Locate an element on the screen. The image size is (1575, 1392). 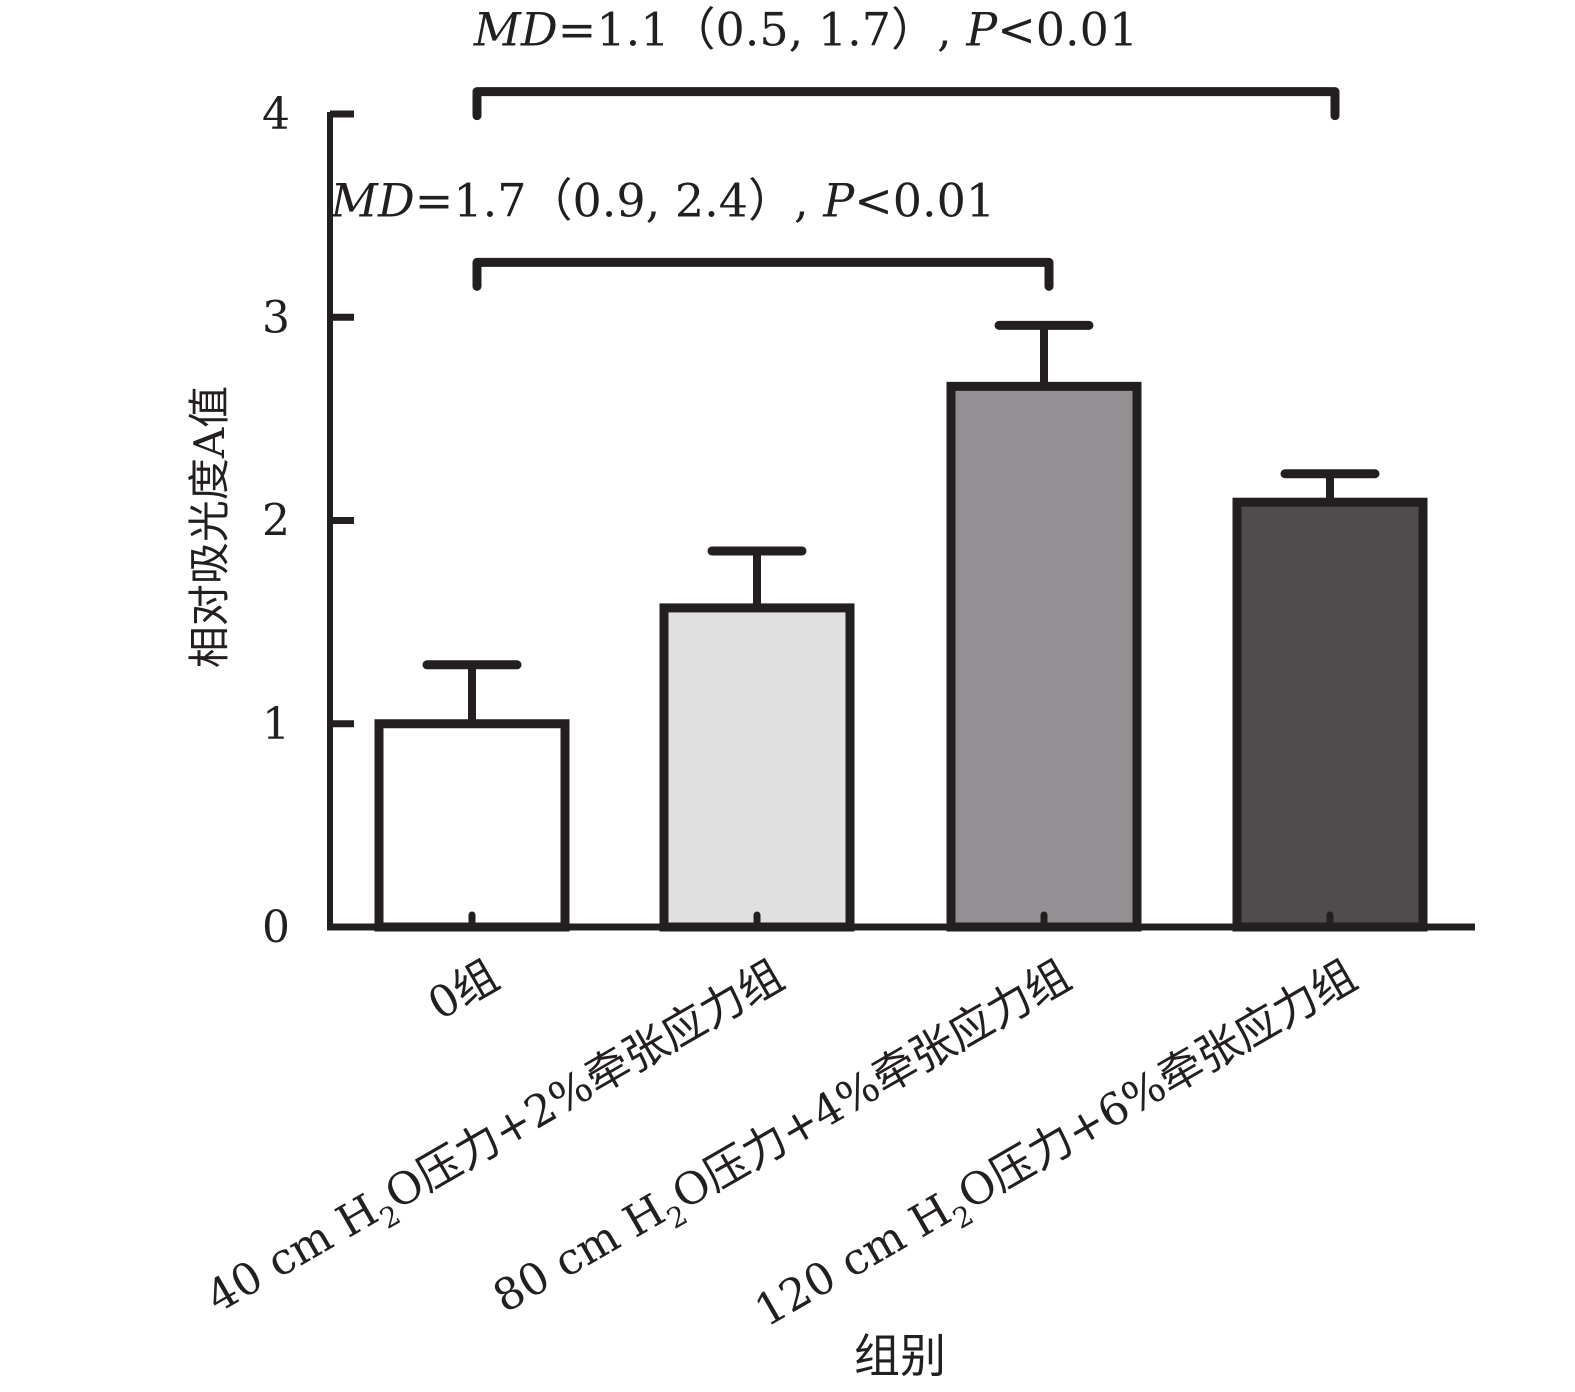
y-axis-label: 相对吸光度A值 is located at coordinates (209, 527).